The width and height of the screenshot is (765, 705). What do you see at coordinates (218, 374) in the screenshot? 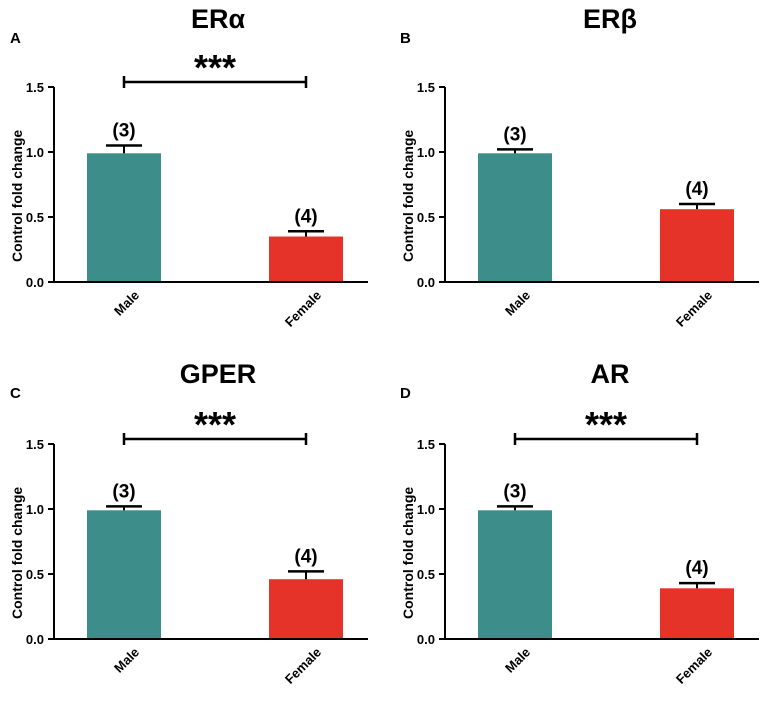
I see `chart-title: GPER` at bounding box center [218, 374].